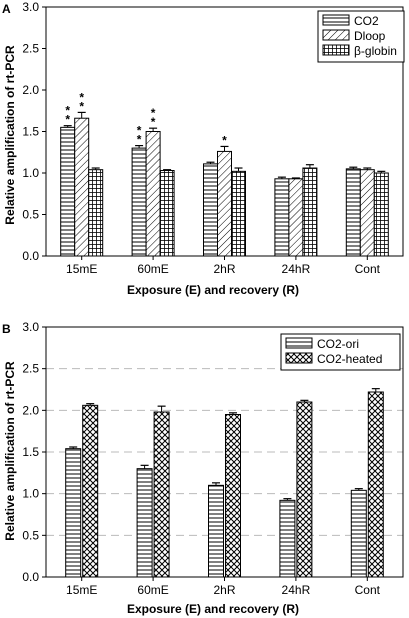 The height and width of the screenshot is (618, 409). Describe the element at coordinates (6, 9) in the screenshot. I see `panel-label: A` at that location.